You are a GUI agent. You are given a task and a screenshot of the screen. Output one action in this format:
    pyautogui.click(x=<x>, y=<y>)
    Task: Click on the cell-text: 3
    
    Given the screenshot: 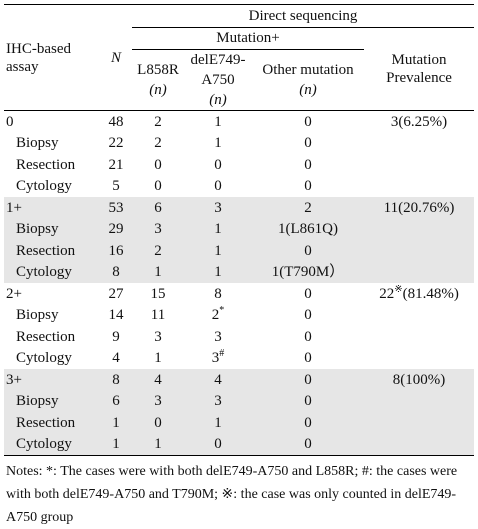 What is the action you would take?
    pyautogui.click(x=215, y=358)
    